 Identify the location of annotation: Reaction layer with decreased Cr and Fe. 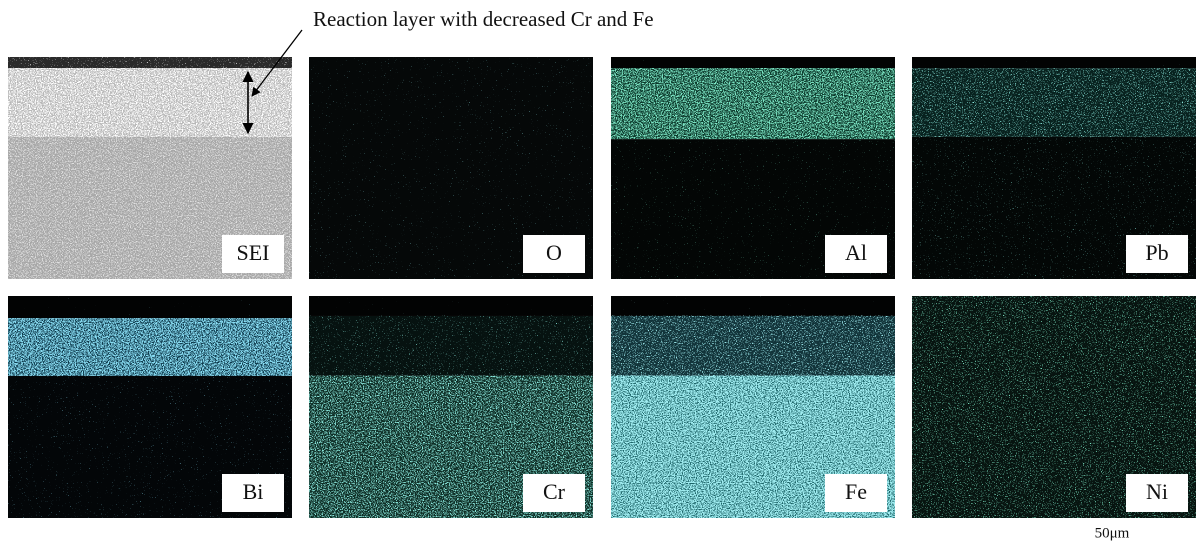
(483, 19).